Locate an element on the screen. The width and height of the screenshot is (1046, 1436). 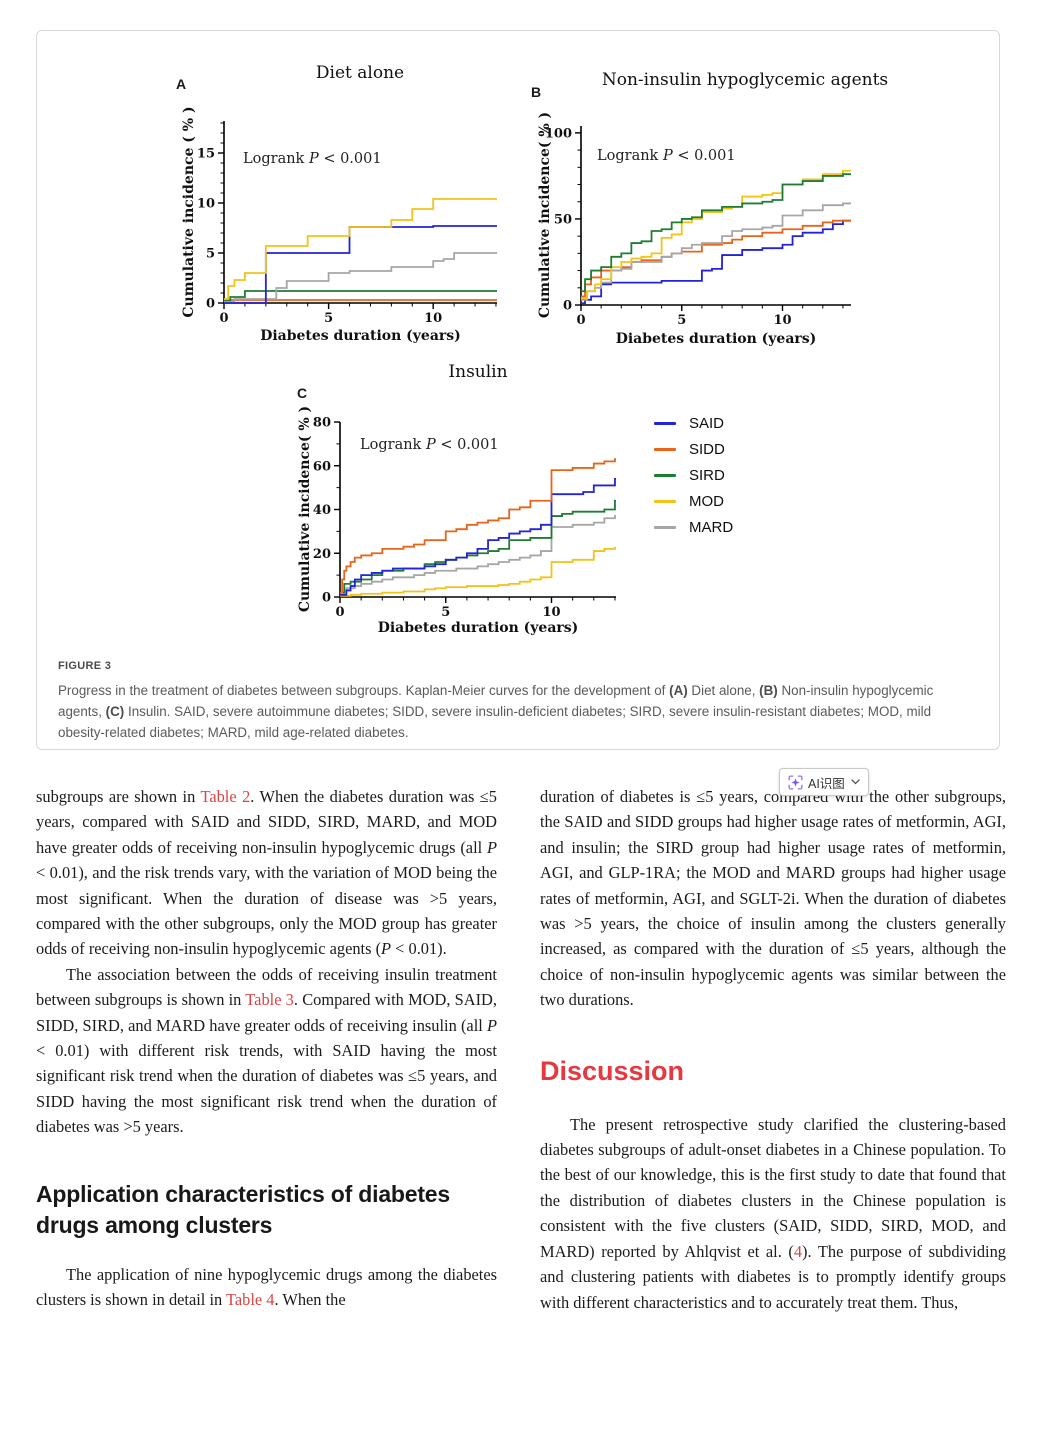
panel-c-y-axis-label: Cumulative incidence( % ) is located at coordinates (305, 509).